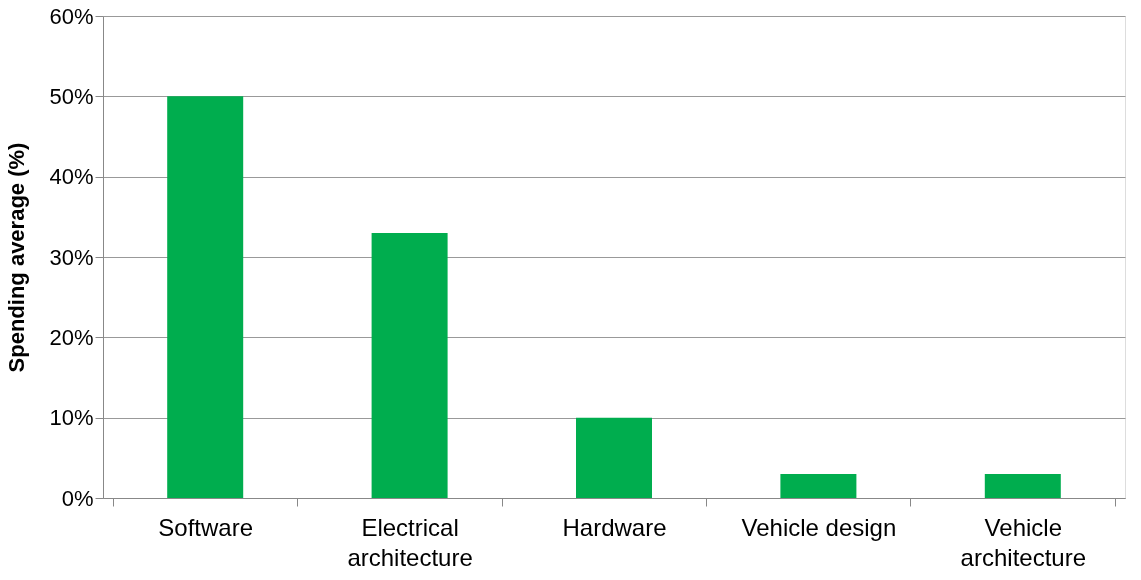  Describe the element at coordinates (614, 527) in the screenshot. I see `x-tick-label: Hardware` at that location.